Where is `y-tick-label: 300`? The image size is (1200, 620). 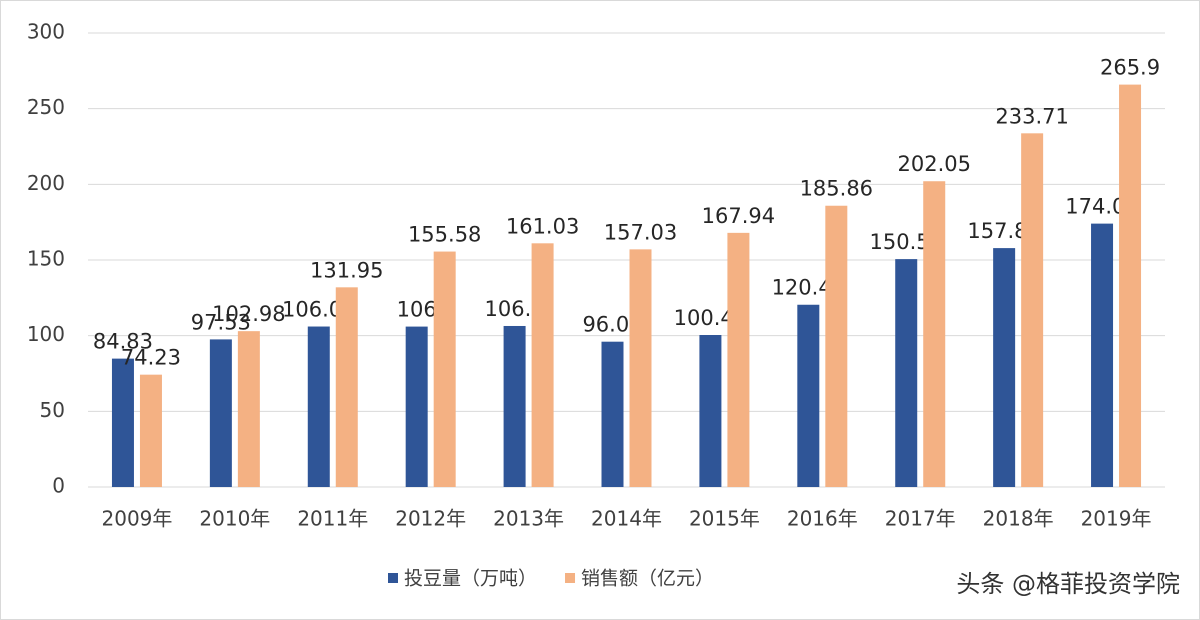
y-tick-label: 300 is located at coordinates (46, 32).